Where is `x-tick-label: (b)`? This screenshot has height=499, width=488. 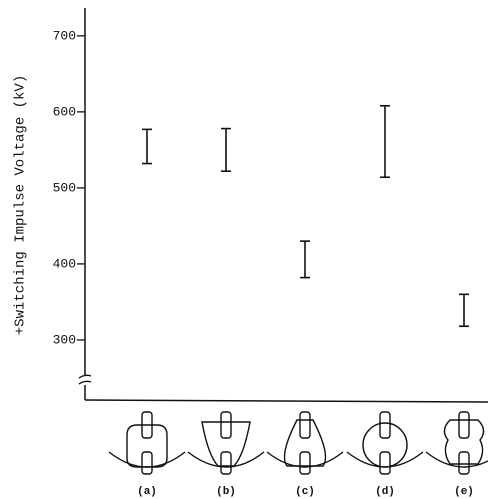
x-tick-label: (b) is located at coordinates (226, 492).